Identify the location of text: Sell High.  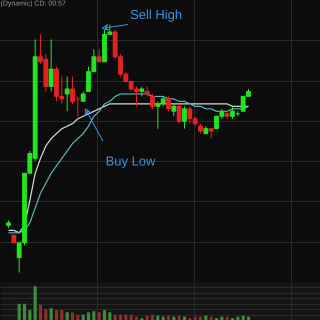
(156, 14).